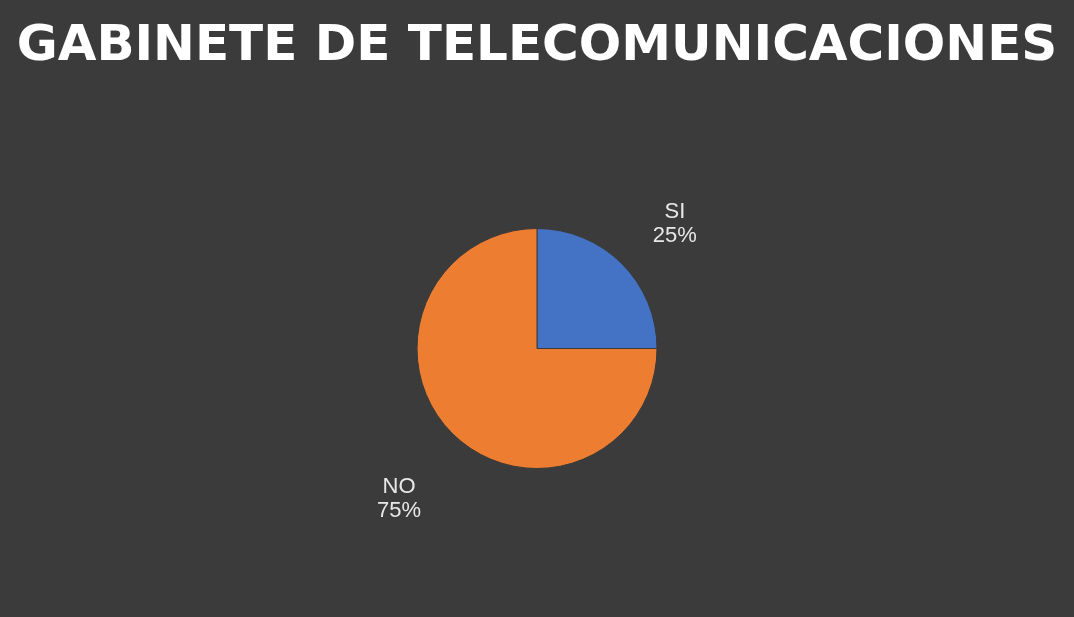 The height and width of the screenshot is (617, 1074). Describe the element at coordinates (675, 210) in the screenshot. I see `slice-label: SI` at that location.